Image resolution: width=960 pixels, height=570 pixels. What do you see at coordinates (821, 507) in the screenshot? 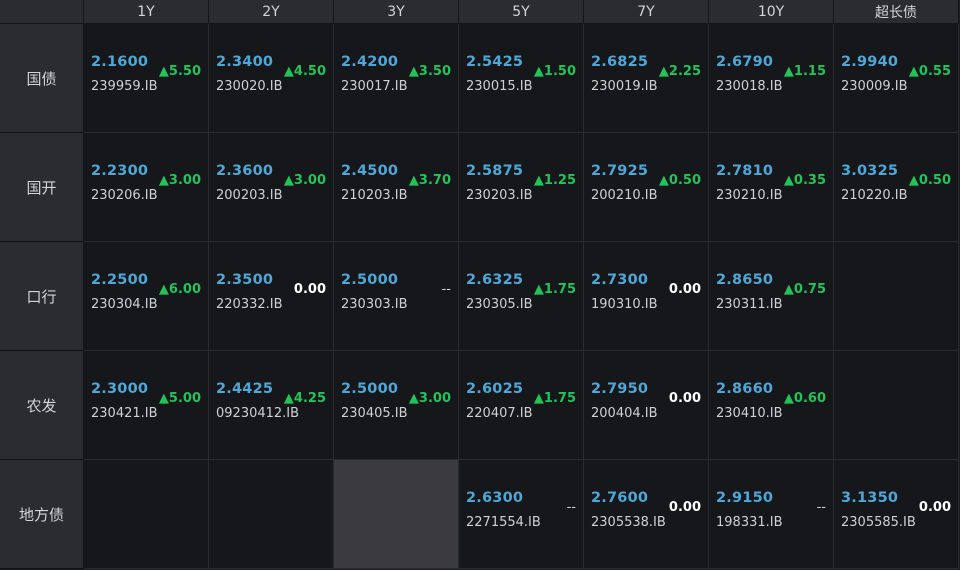
I see `change-value: --` at bounding box center [821, 507].